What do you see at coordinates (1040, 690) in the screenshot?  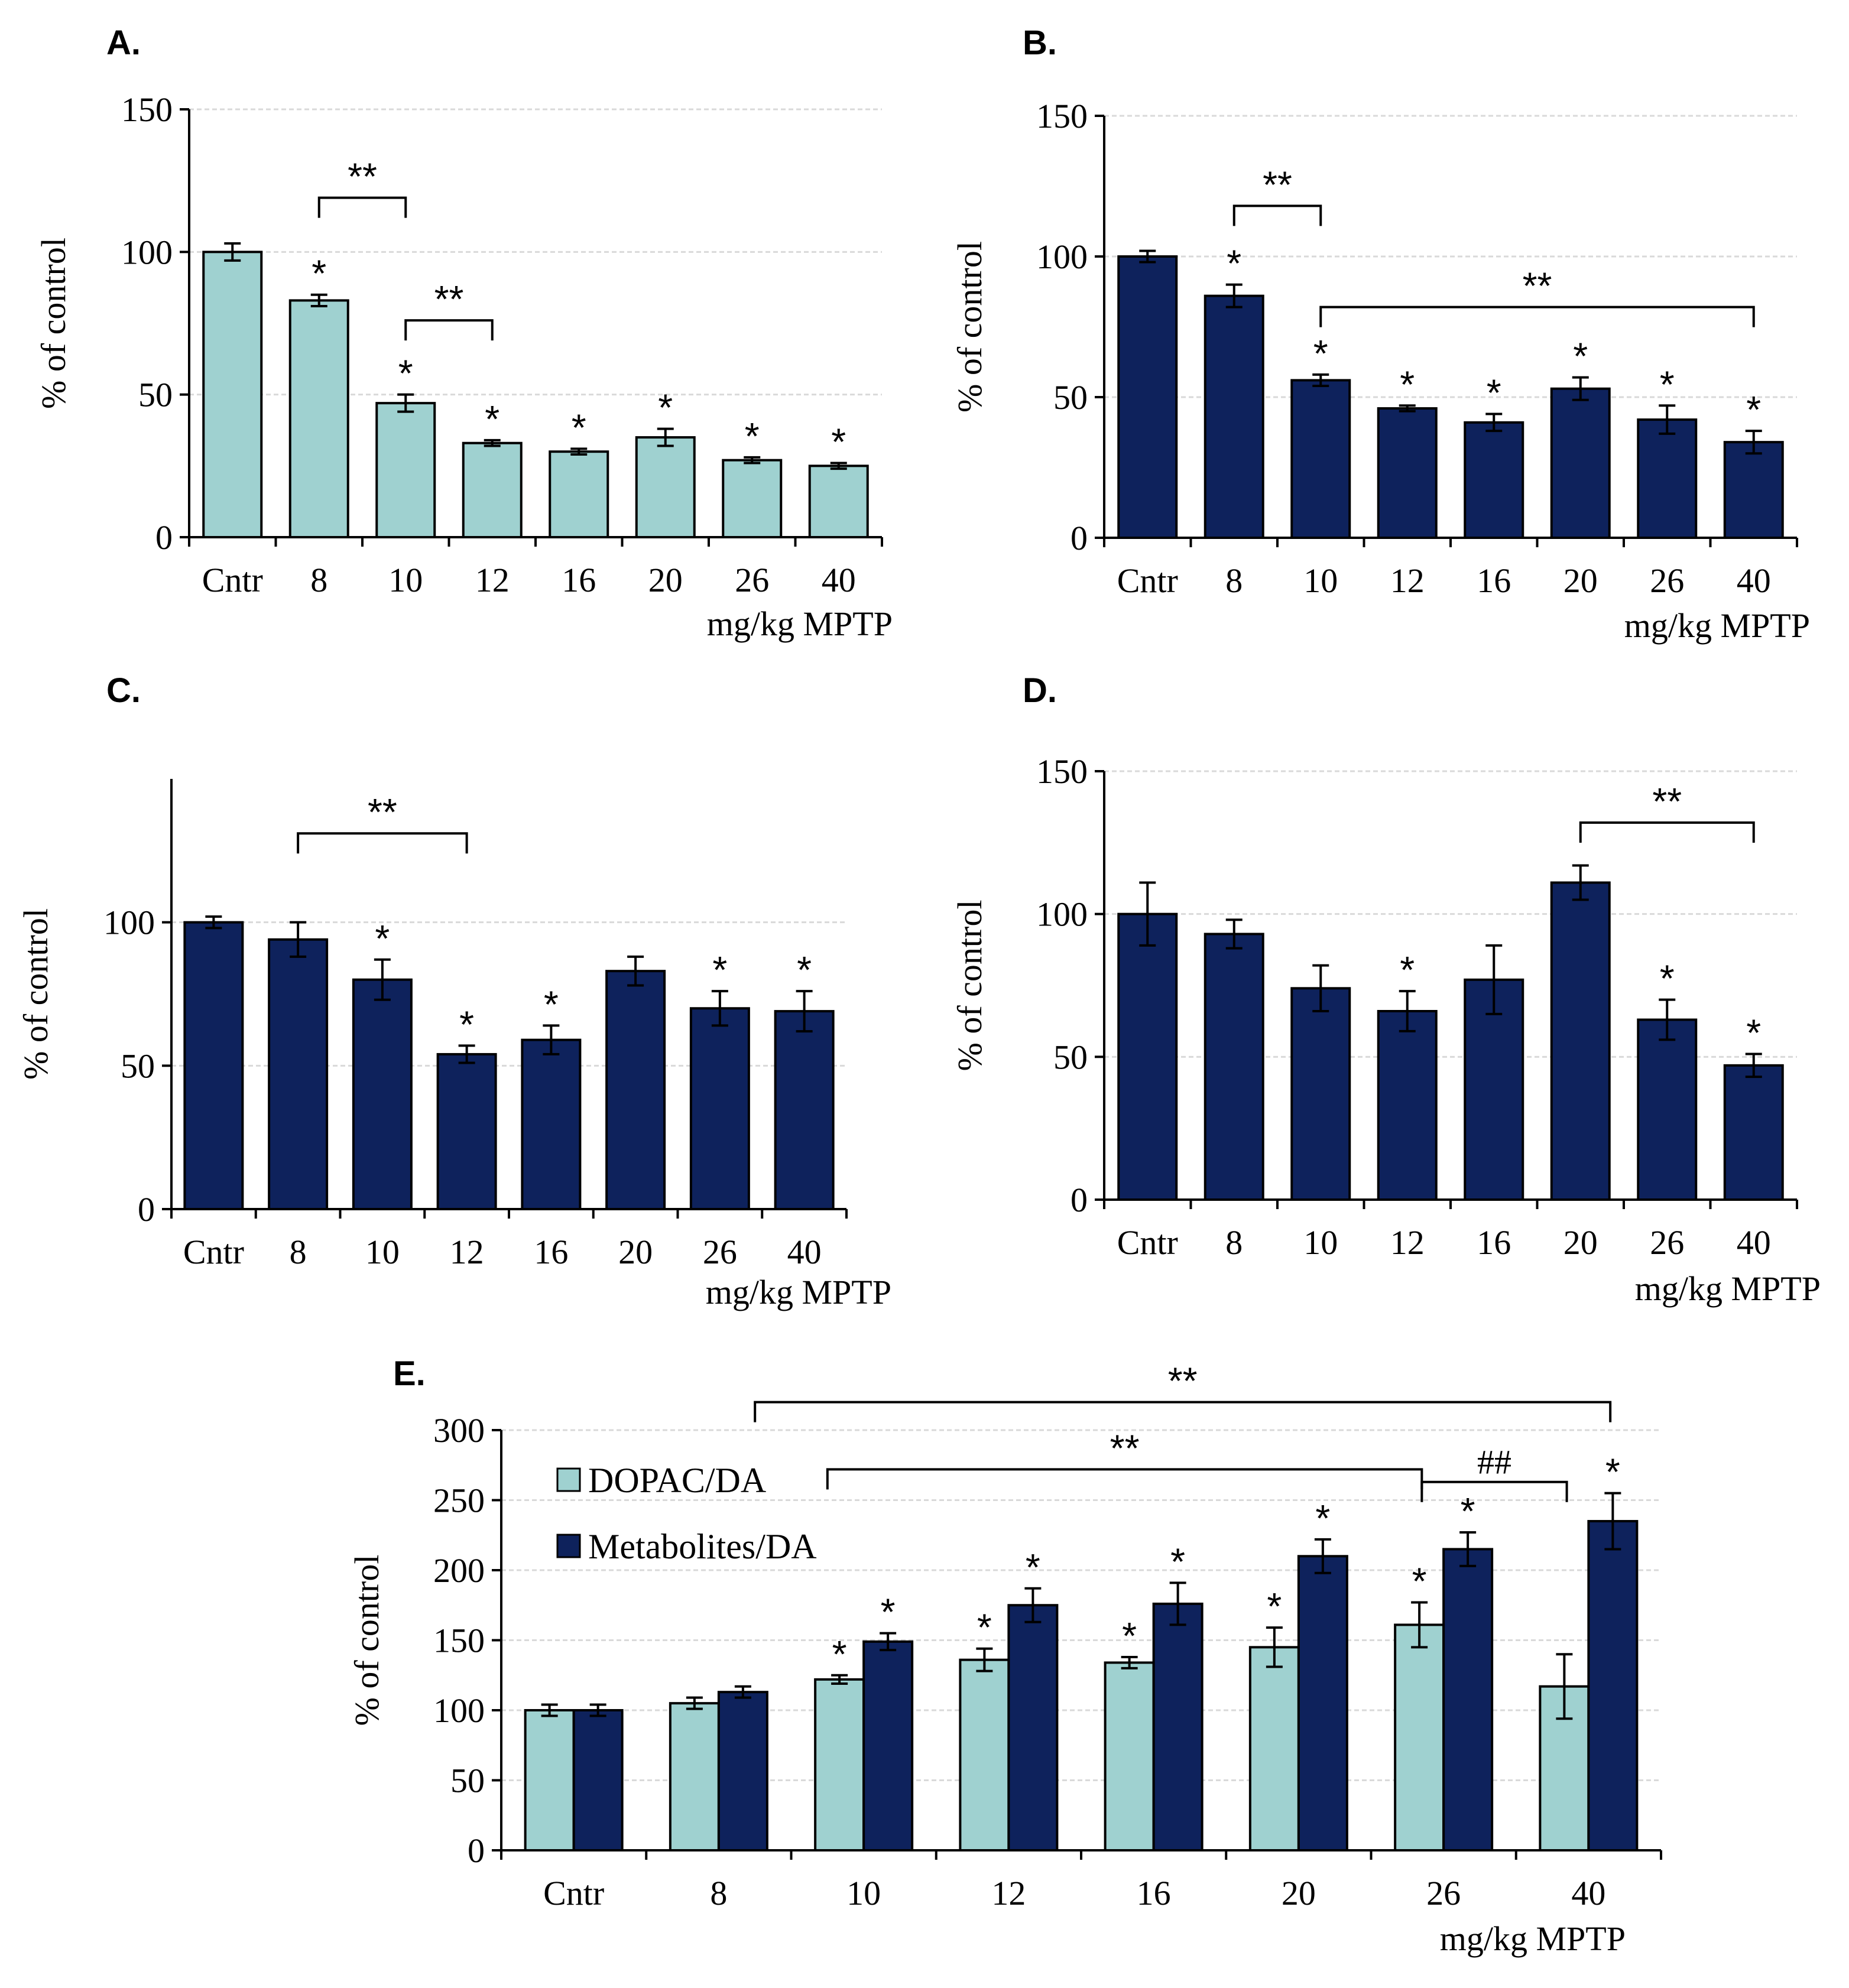 I see `panel-label: D.` at bounding box center [1040, 690].